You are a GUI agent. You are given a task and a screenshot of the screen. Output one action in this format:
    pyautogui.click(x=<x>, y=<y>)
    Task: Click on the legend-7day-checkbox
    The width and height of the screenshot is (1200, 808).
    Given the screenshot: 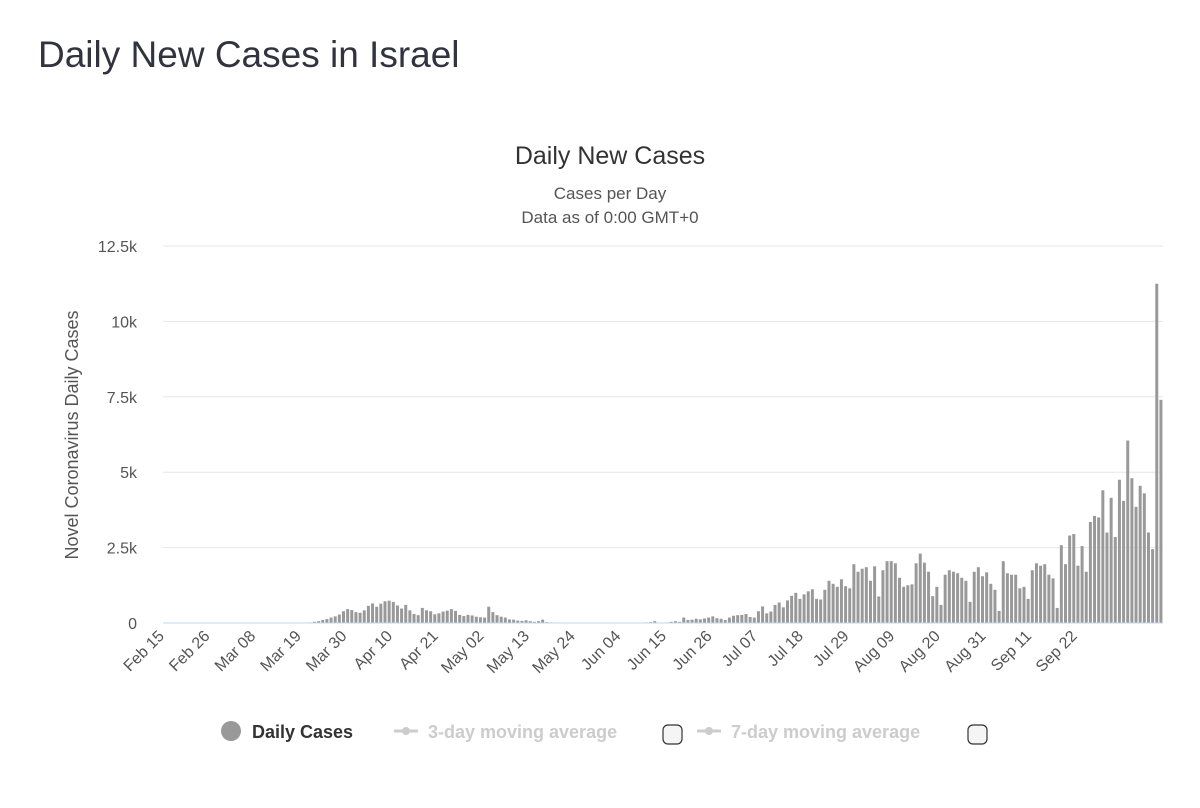 What is the action you would take?
    pyautogui.click(x=977, y=734)
    